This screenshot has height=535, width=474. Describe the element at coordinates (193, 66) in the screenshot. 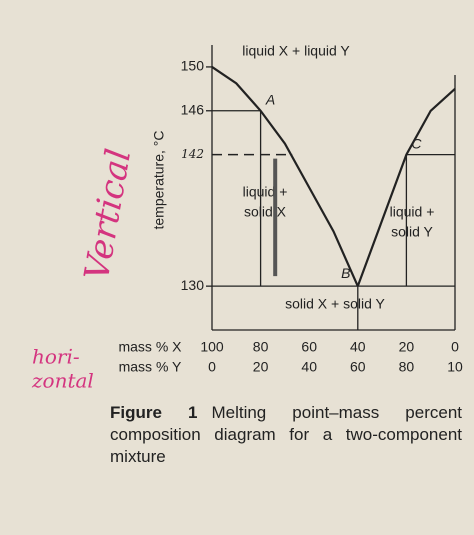

I see `y-tick-label: 150` at that location.